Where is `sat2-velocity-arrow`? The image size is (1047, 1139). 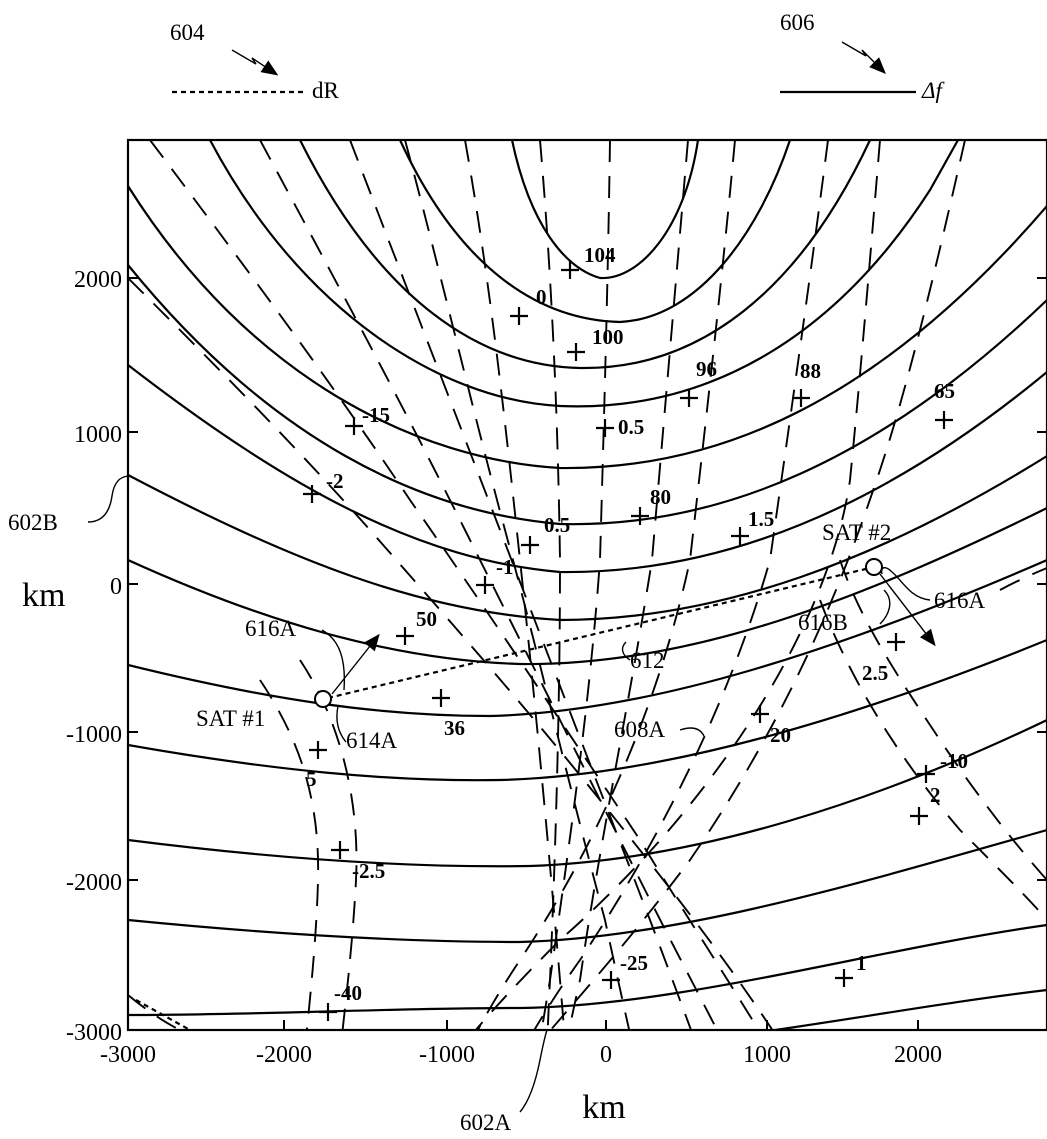
sat2-velocity-arrow is located at coordinates (907, 610).